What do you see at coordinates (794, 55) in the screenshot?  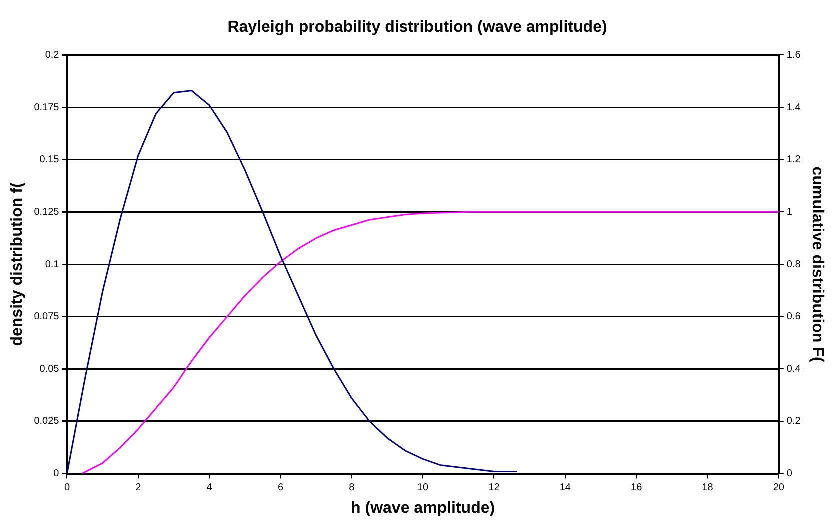 I see `y2-tick-label: 1.6` at bounding box center [794, 55].